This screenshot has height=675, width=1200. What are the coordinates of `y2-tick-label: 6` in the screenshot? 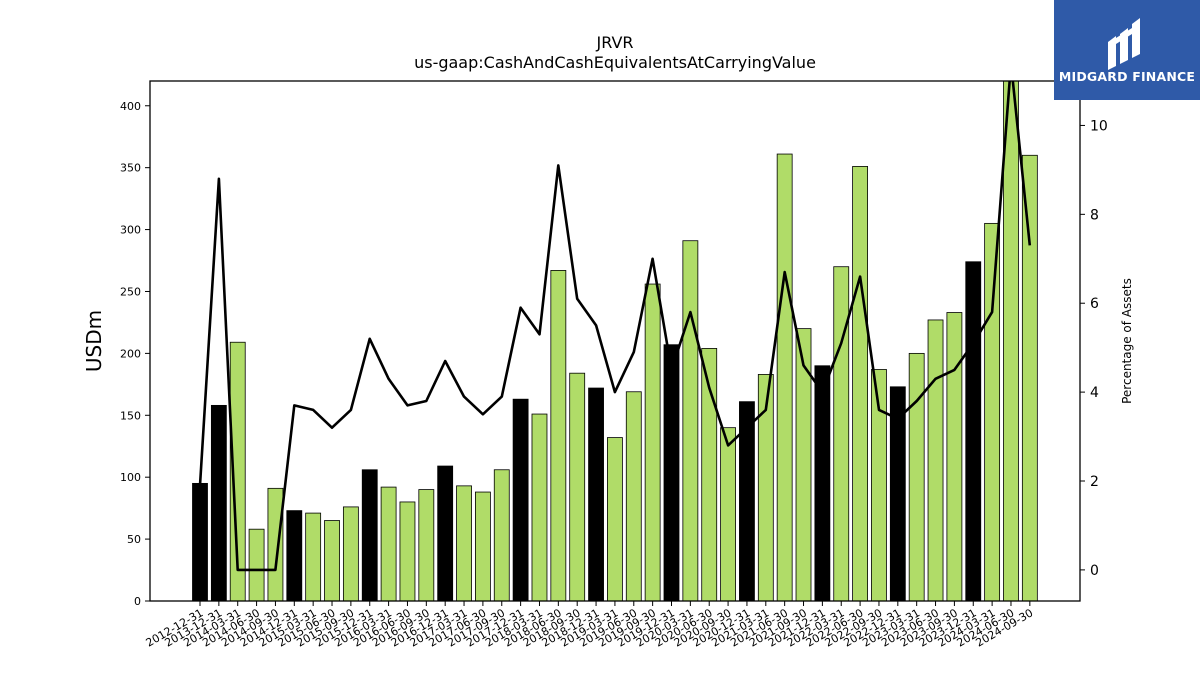 It's located at (1094, 304).